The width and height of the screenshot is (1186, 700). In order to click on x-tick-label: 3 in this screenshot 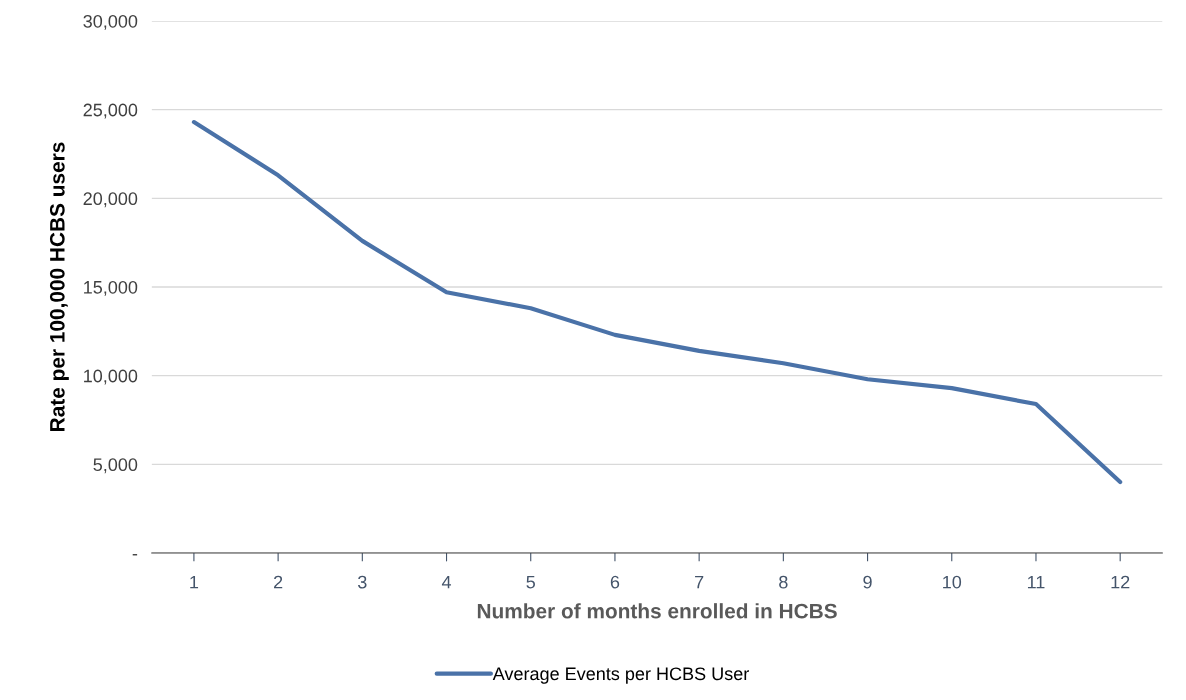, I will do `click(362, 582)`.